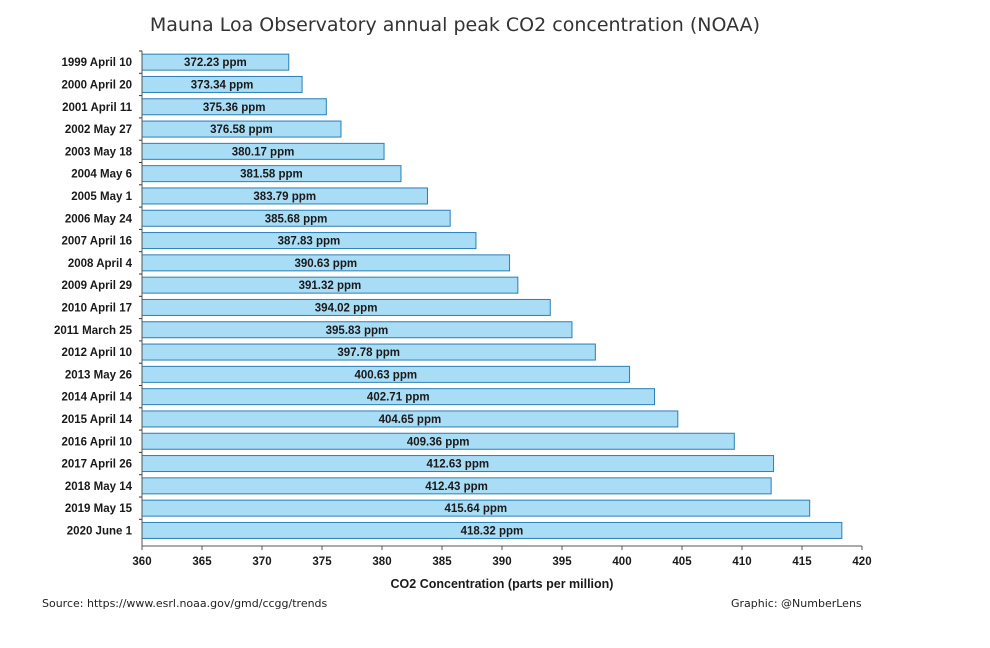  I want to click on data-label: 387.83 ppm, so click(309, 242).